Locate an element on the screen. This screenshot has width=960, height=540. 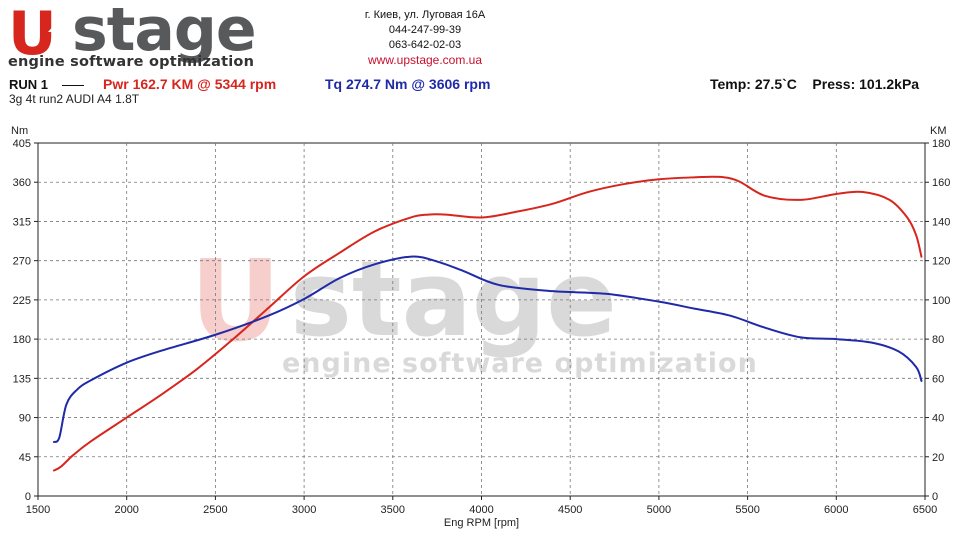
torque-summary: Tq 274.7 Nm @ 3606 rpm is located at coordinates (408, 84).